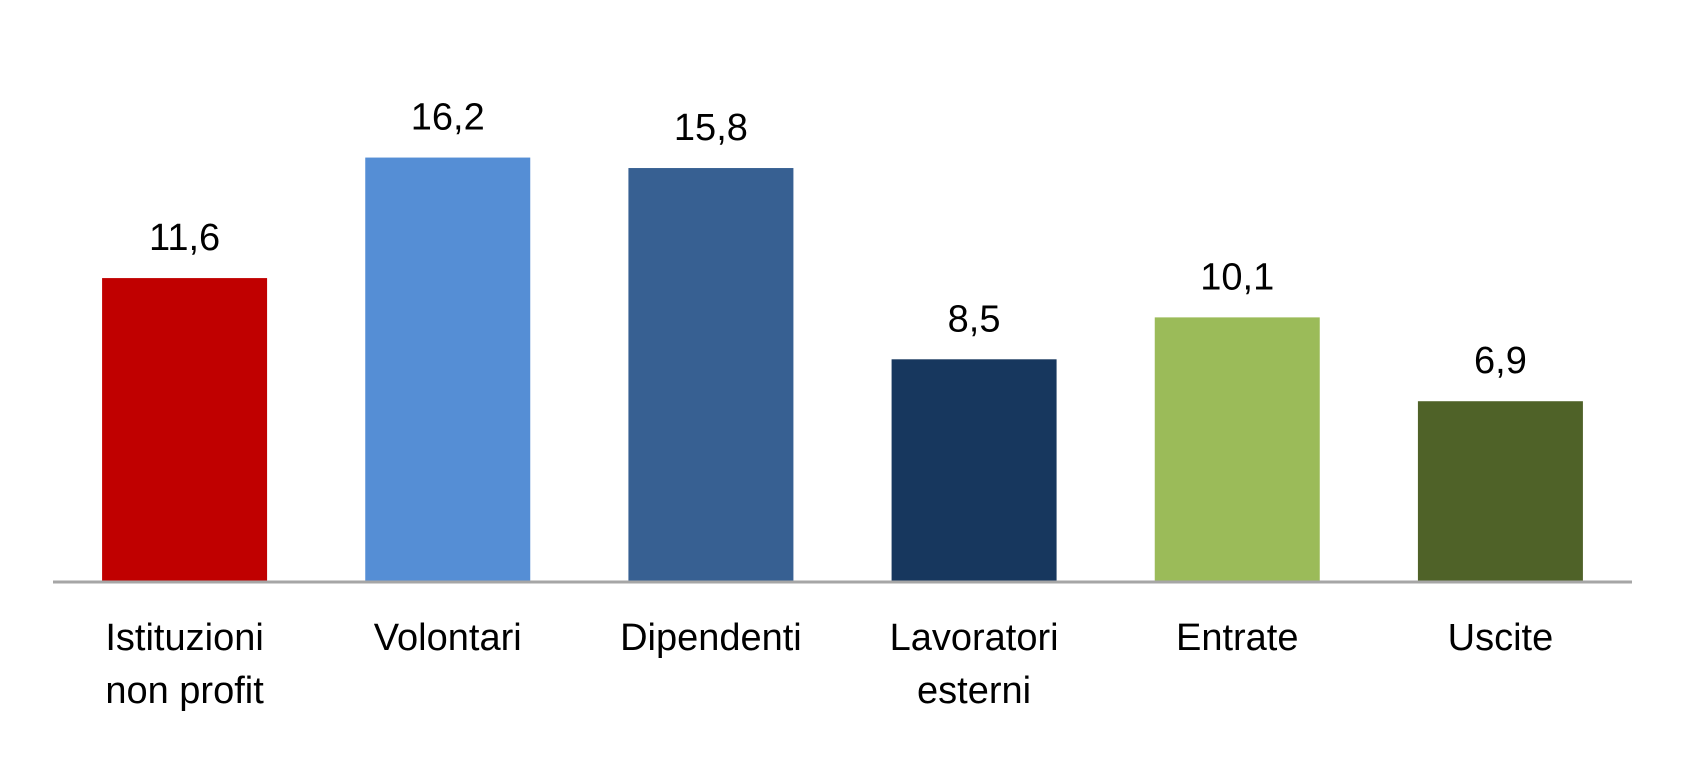  I want to click on category-label-1: Volontari, so click(448, 638).